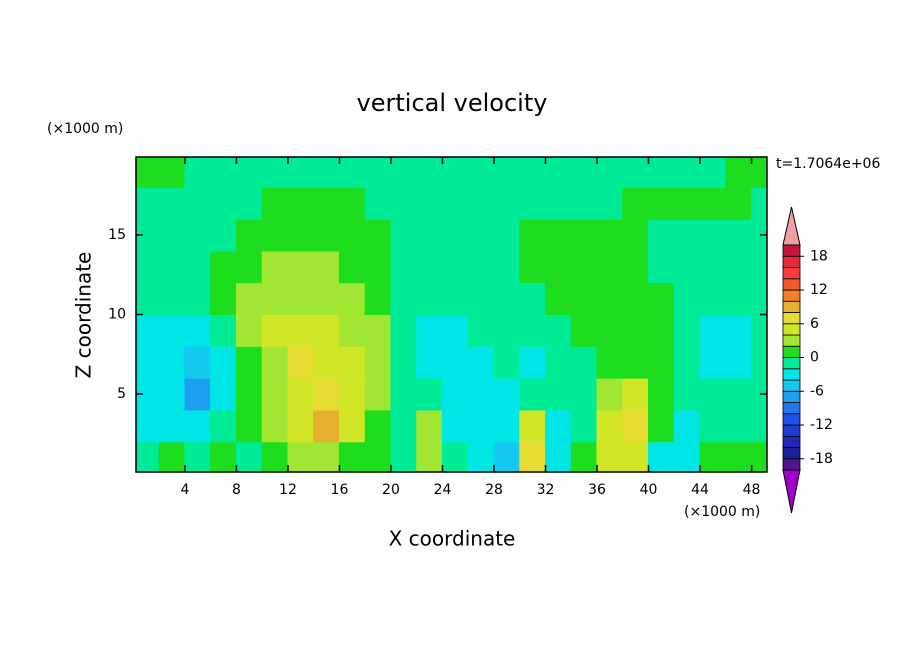  What do you see at coordinates (791, 491) in the screenshot?
I see `colorbar-under` at bounding box center [791, 491].